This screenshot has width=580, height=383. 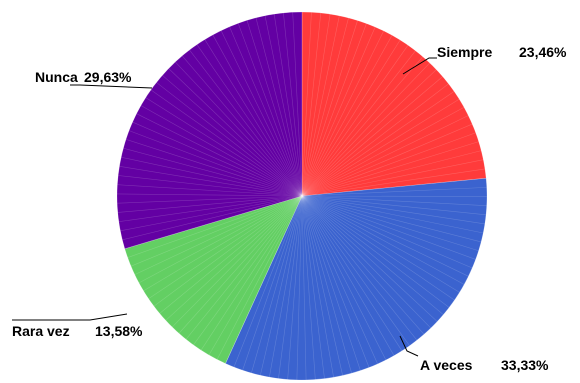 What do you see at coordinates (70, 317) in the screenshot?
I see `leader-line-rara-vez` at bounding box center [70, 317].